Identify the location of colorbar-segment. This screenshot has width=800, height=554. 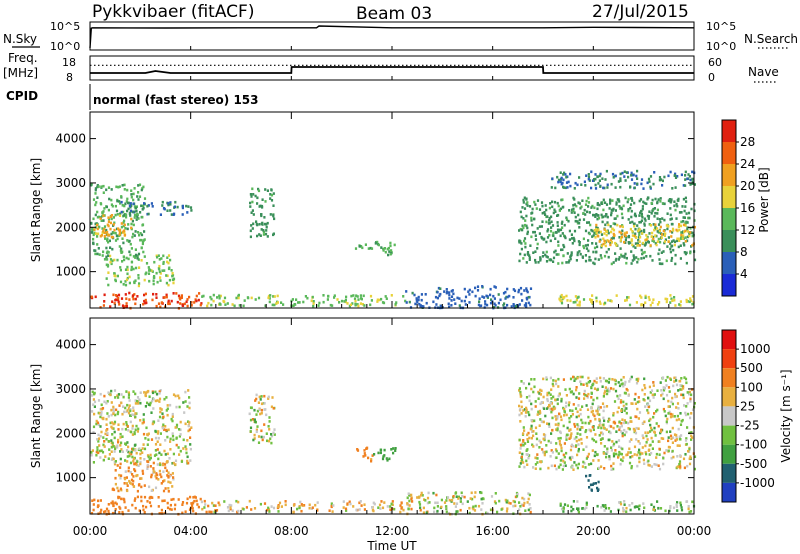
(729, 473).